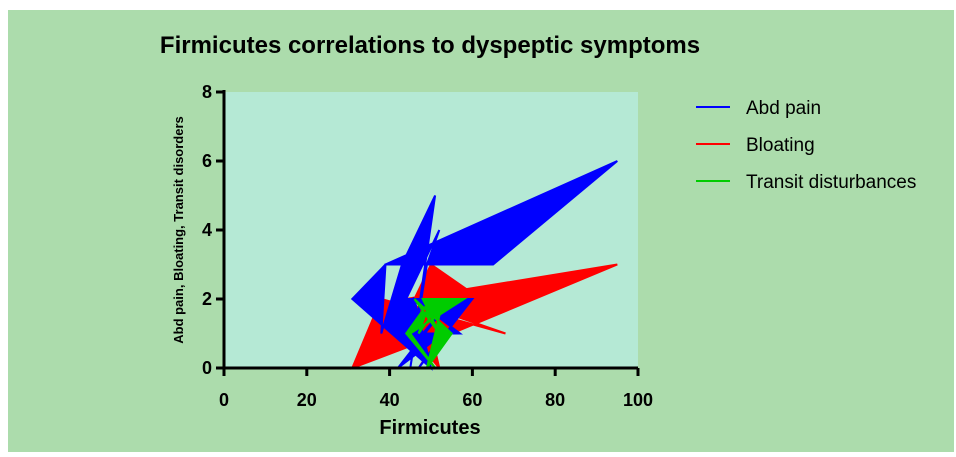 The height and width of the screenshot is (457, 956). Describe the element at coordinates (429, 428) in the screenshot. I see `x-axis-label: Firmicutes` at that location.